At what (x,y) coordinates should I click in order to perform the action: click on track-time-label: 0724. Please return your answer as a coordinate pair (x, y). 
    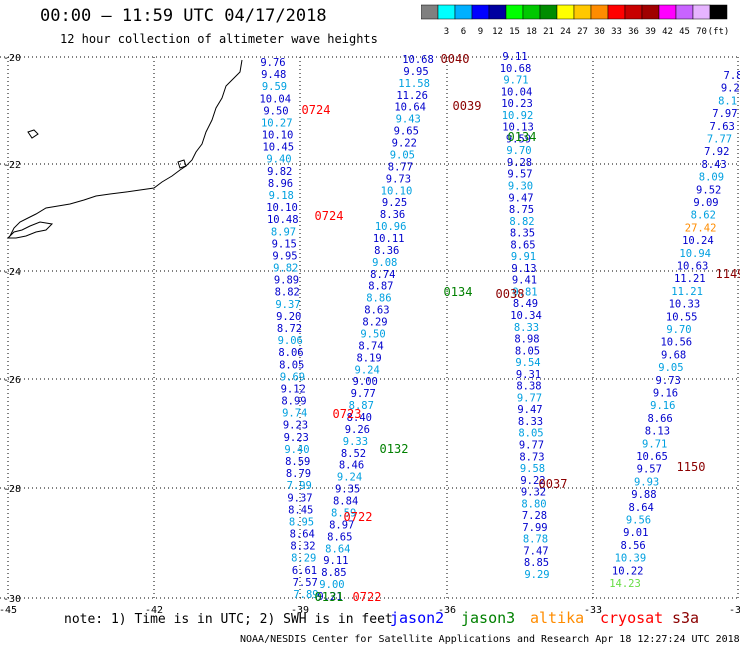
    Looking at the image, I should click on (329, 216).